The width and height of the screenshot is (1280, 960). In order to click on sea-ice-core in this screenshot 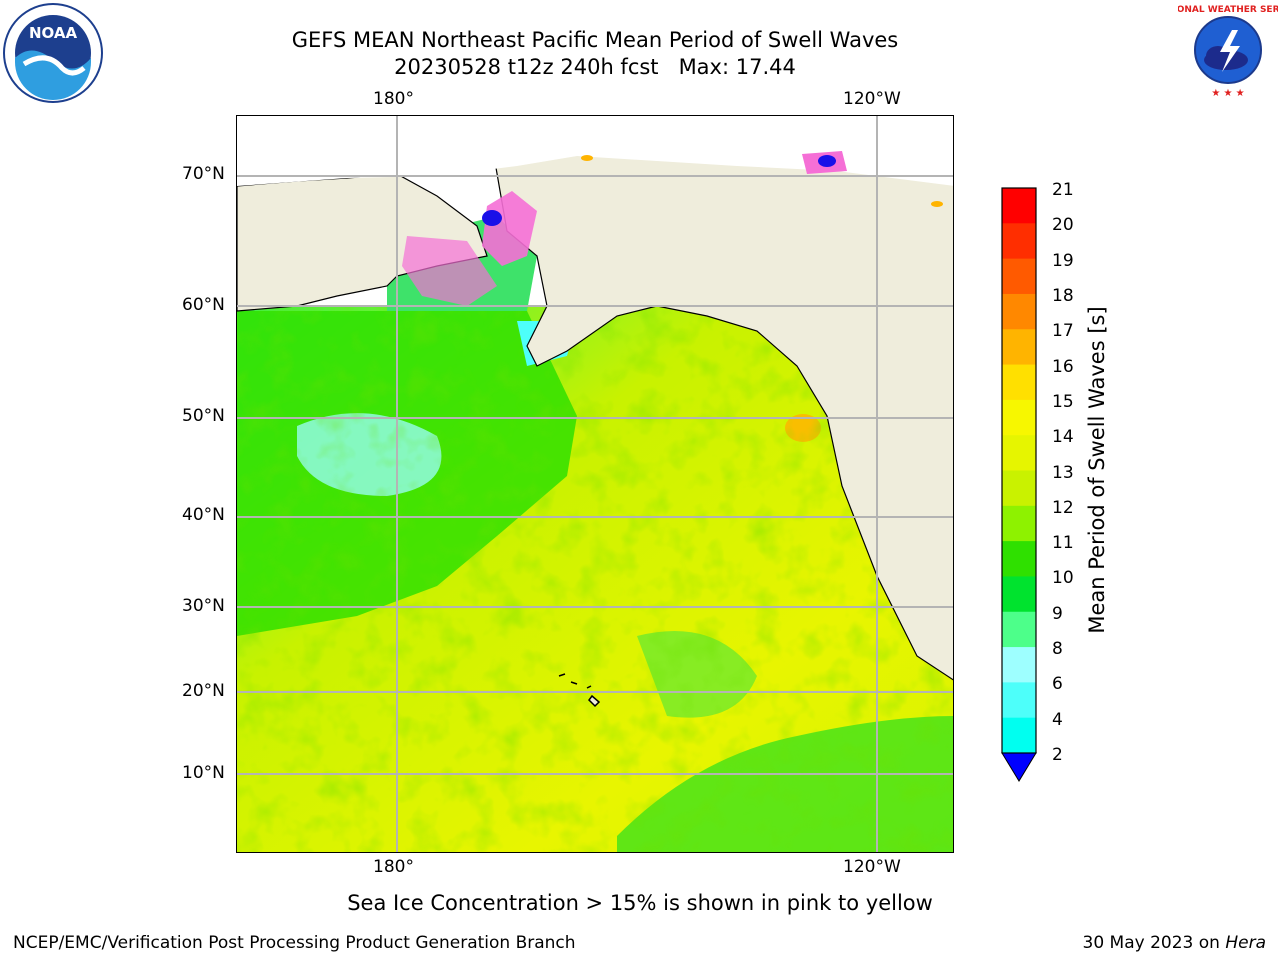, I will do `click(492, 218)`.